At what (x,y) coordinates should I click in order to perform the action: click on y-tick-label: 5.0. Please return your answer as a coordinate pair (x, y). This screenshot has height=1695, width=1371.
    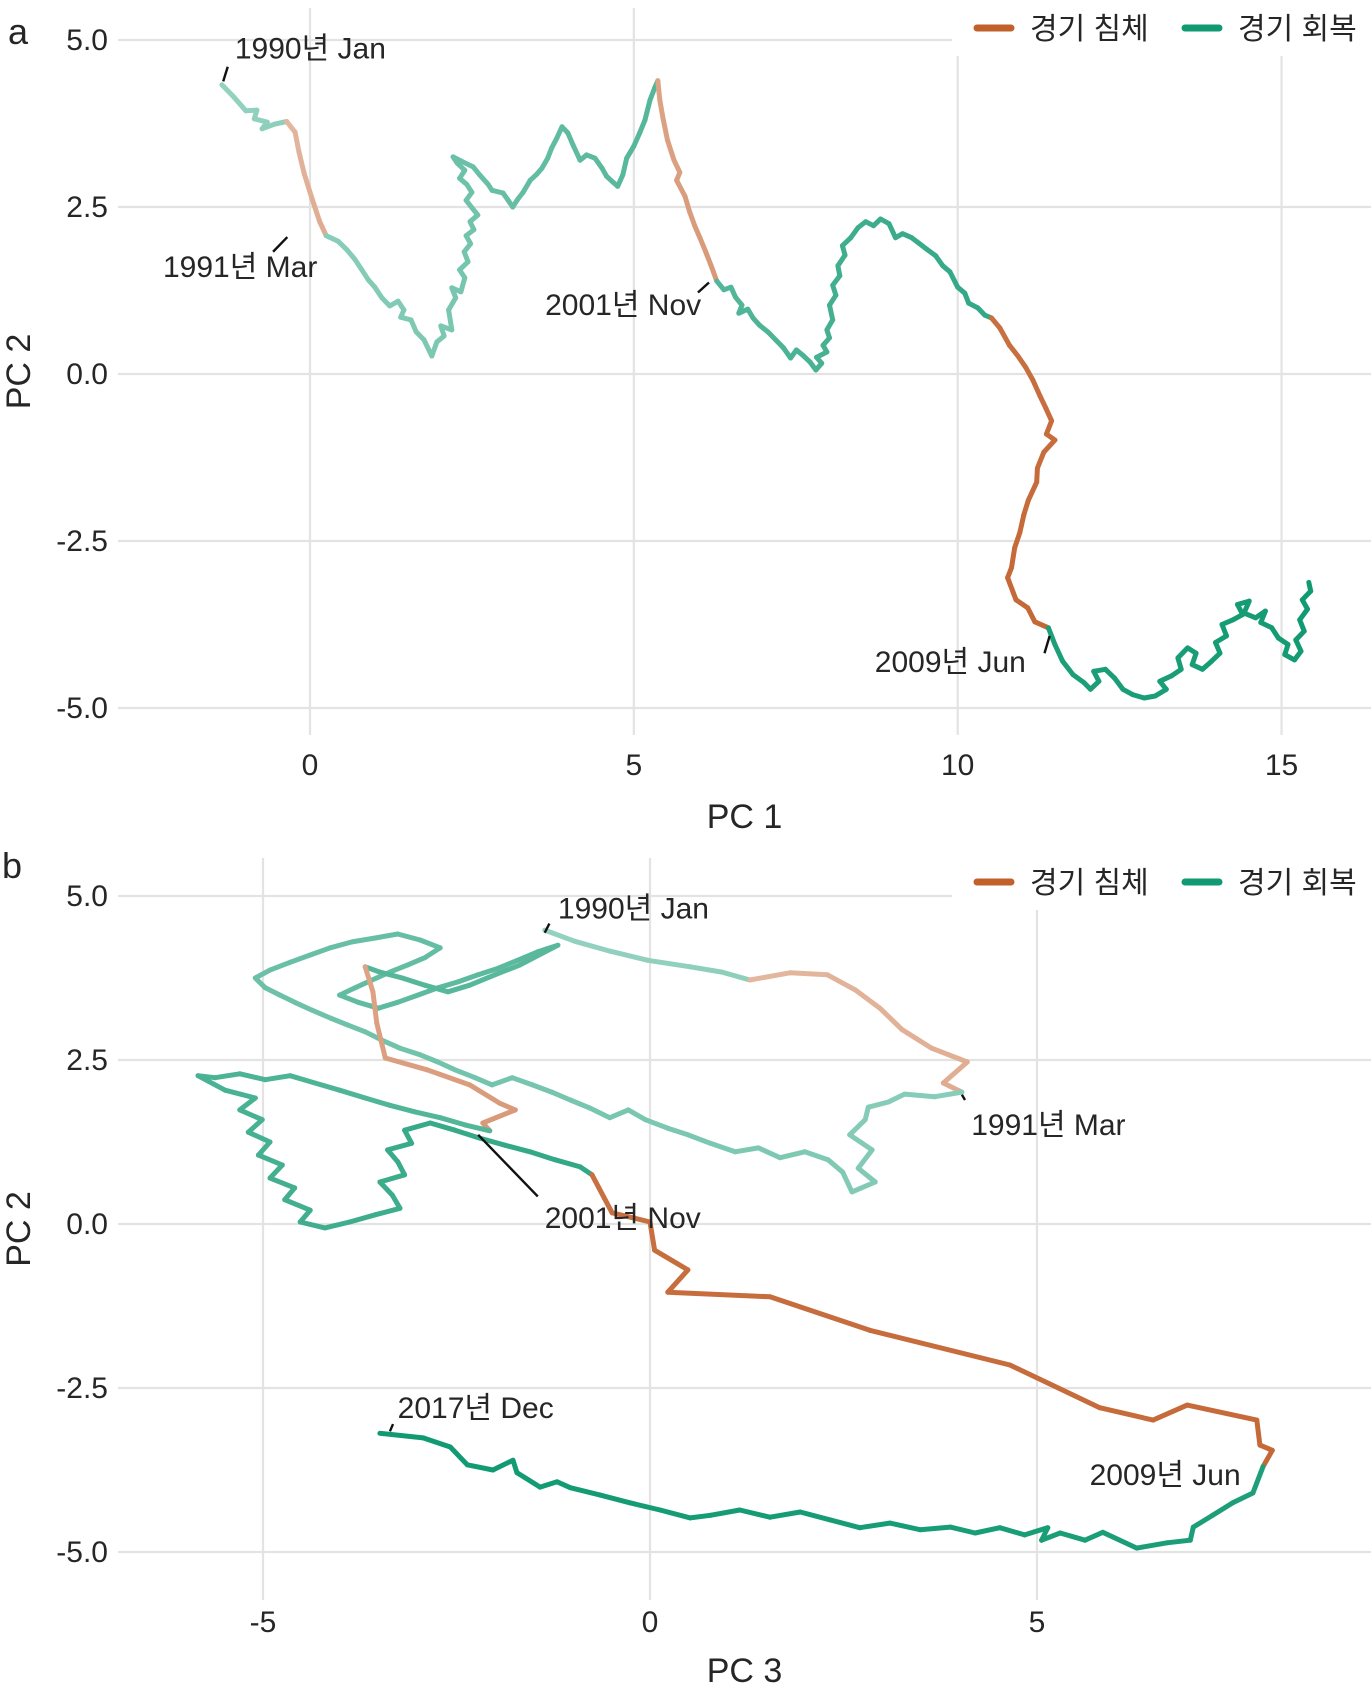
    Looking at the image, I should click on (87, 896).